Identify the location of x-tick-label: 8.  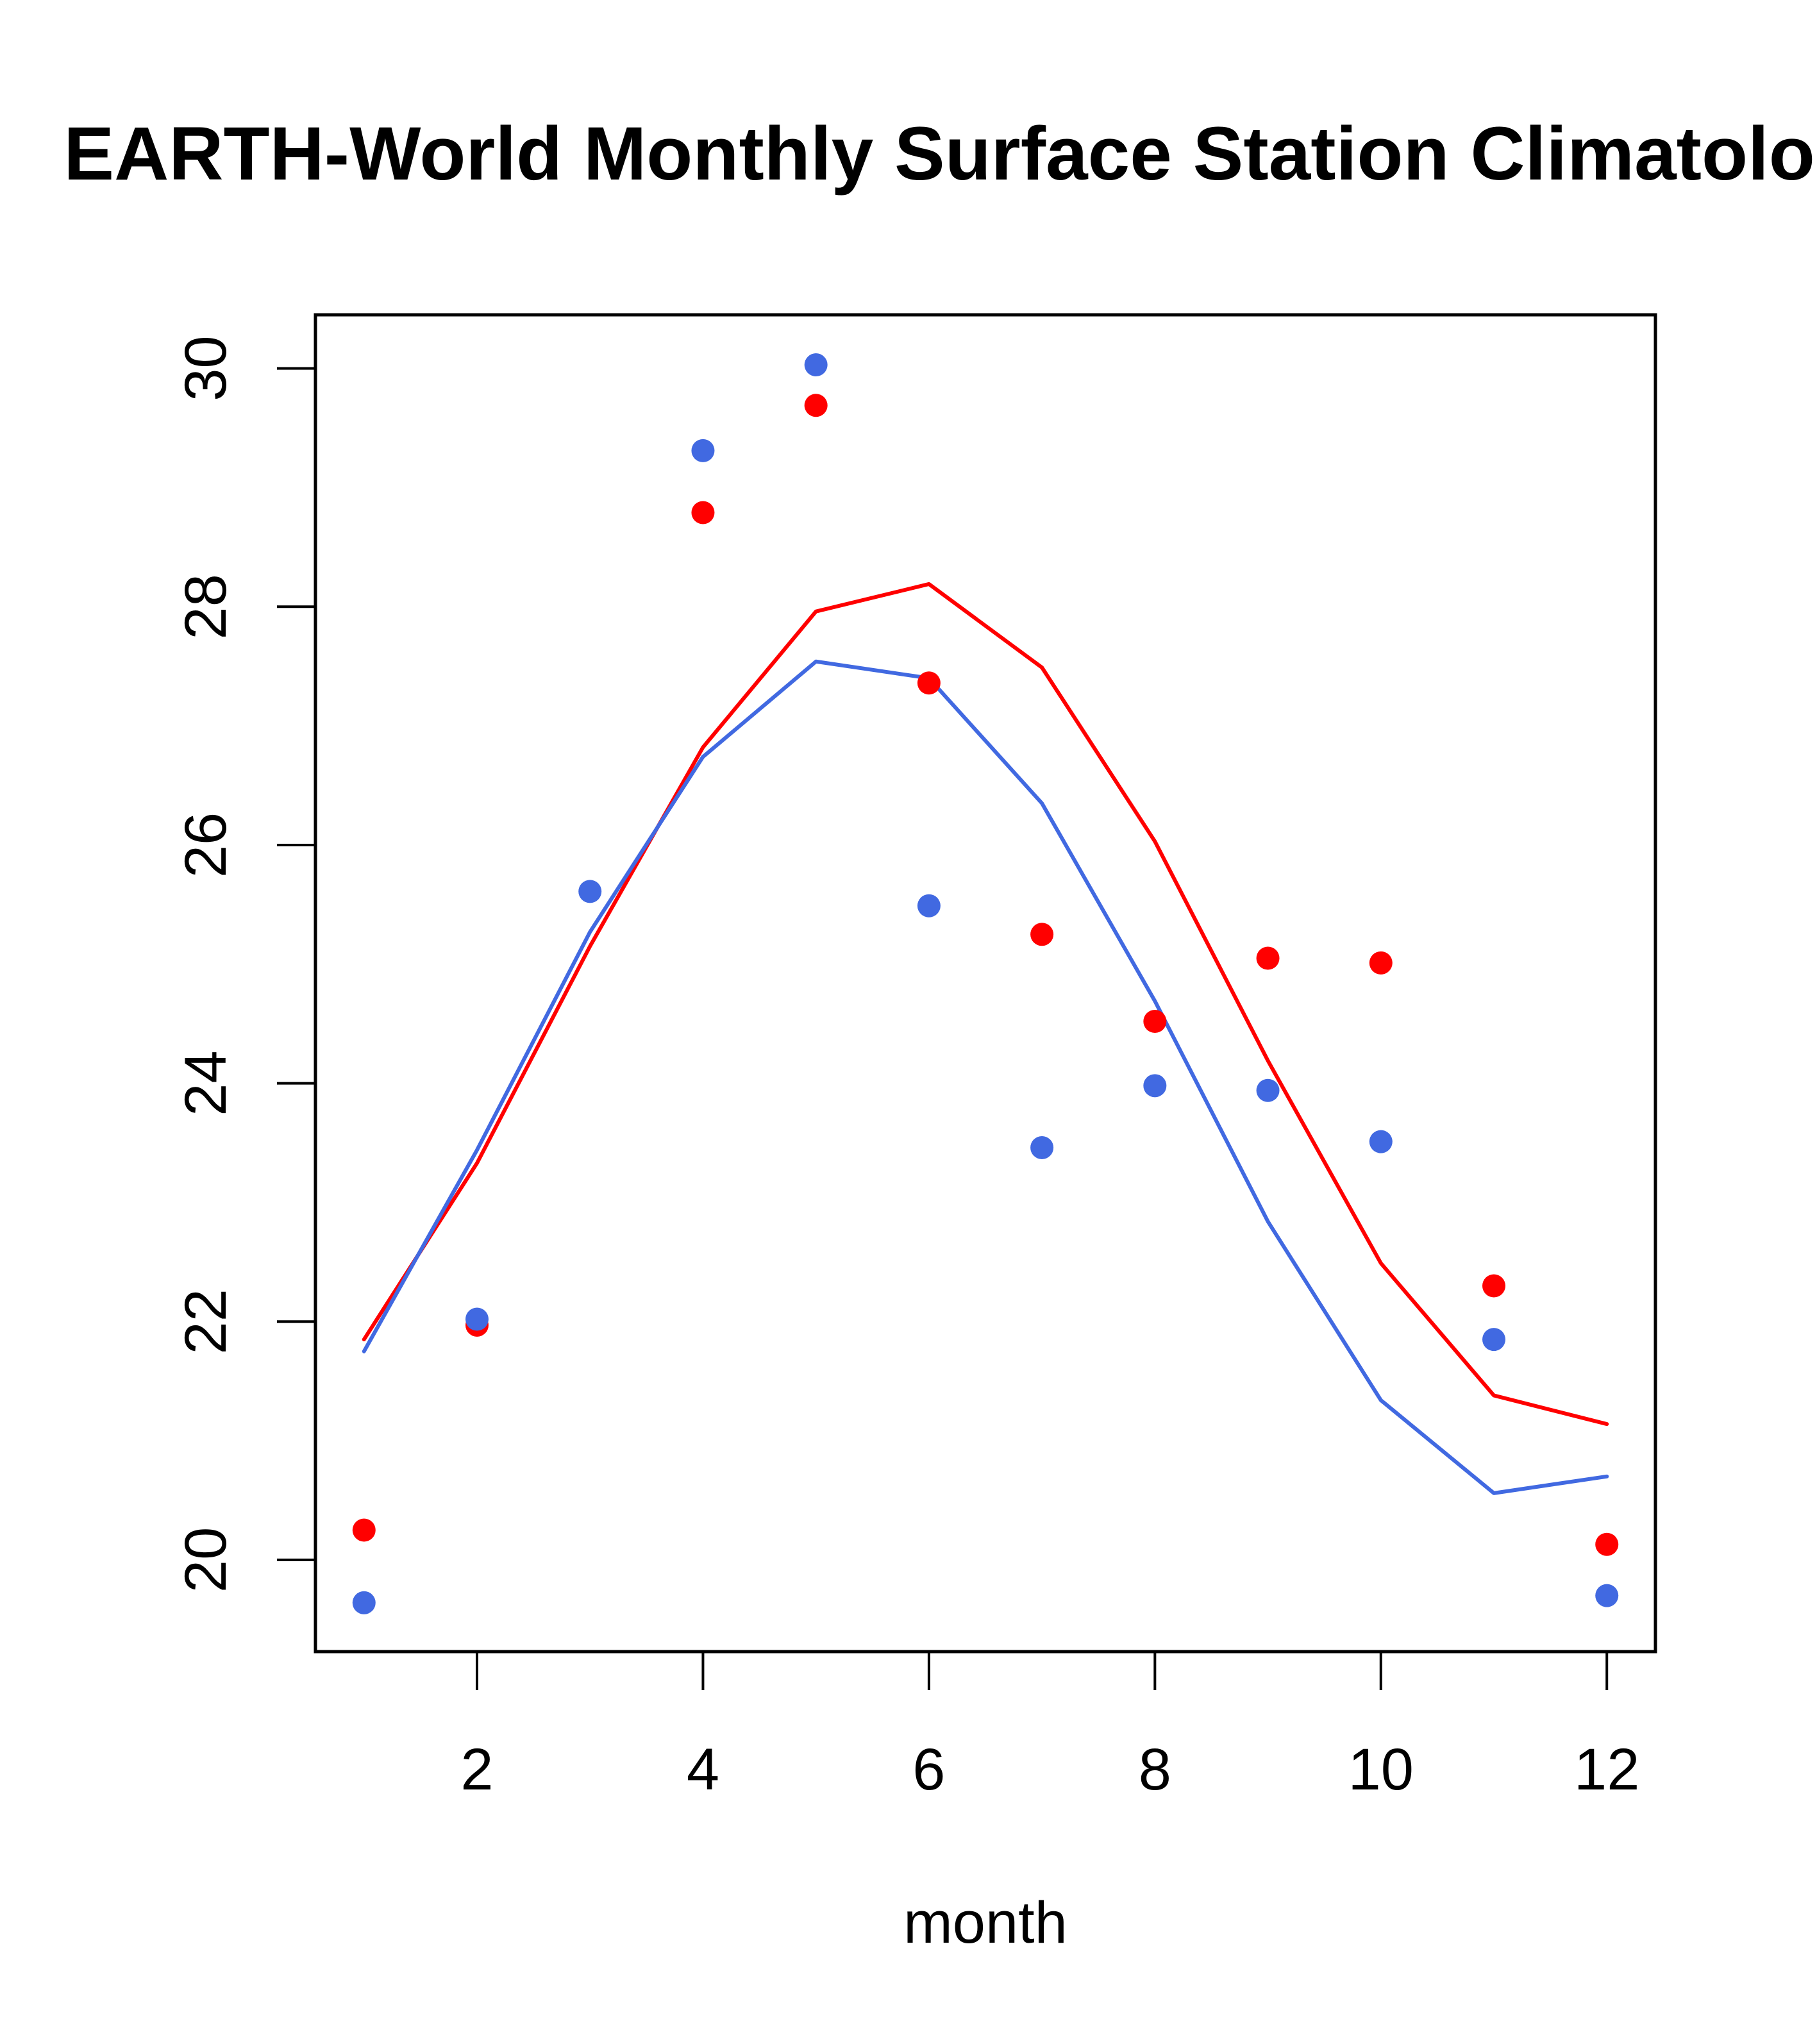
(1155, 1769).